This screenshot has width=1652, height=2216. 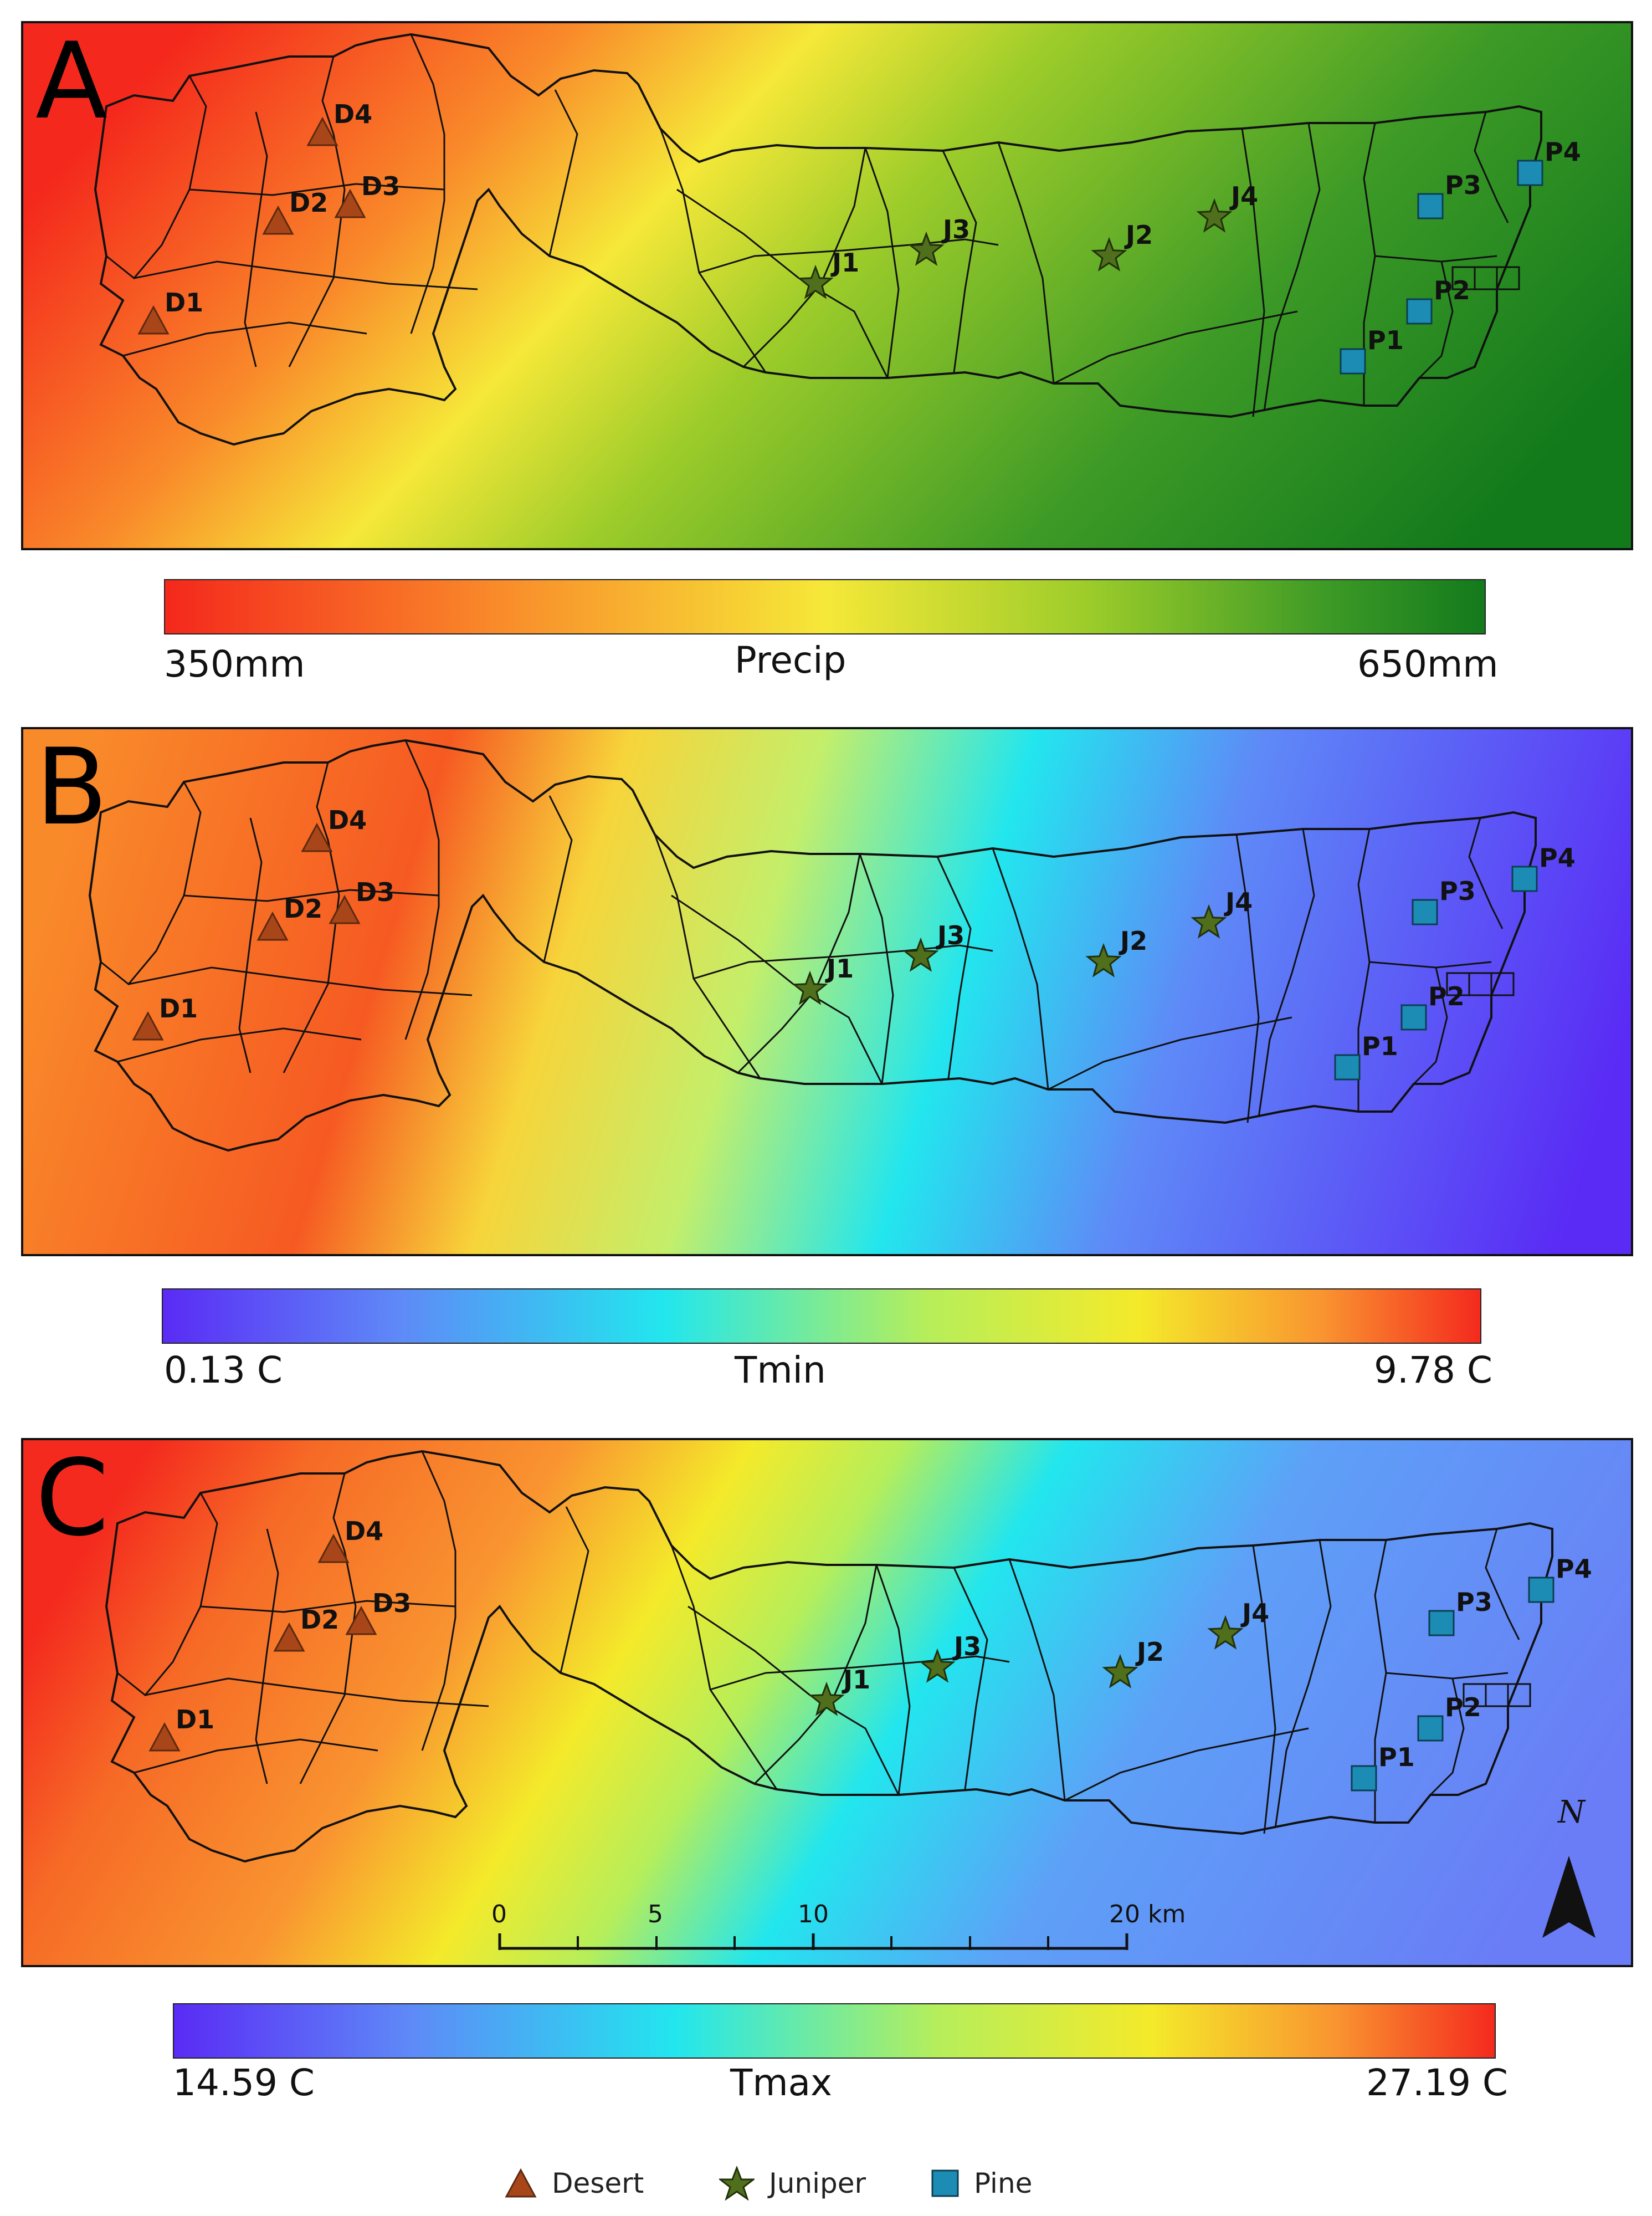 What do you see at coordinates (825, 606) in the screenshot?
I see `precip-colorbar` at bounding box center [825, 606].